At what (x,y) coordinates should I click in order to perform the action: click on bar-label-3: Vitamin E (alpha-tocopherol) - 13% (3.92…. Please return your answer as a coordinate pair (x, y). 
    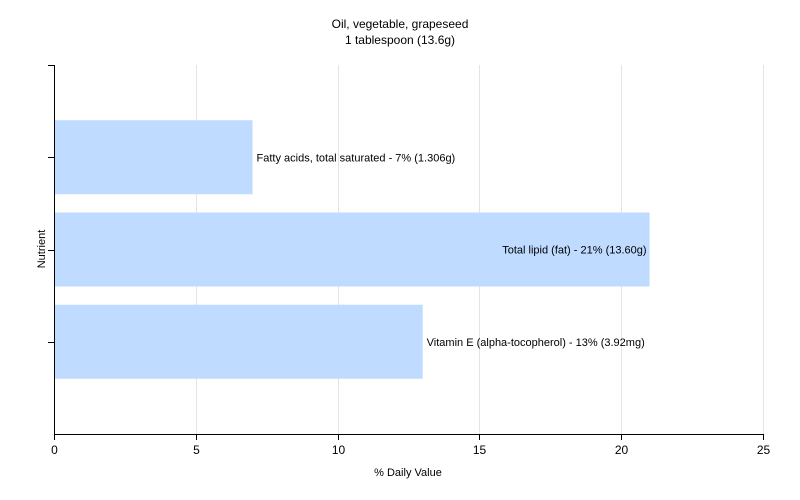
    Looking at the image, I should click on (536, 343).